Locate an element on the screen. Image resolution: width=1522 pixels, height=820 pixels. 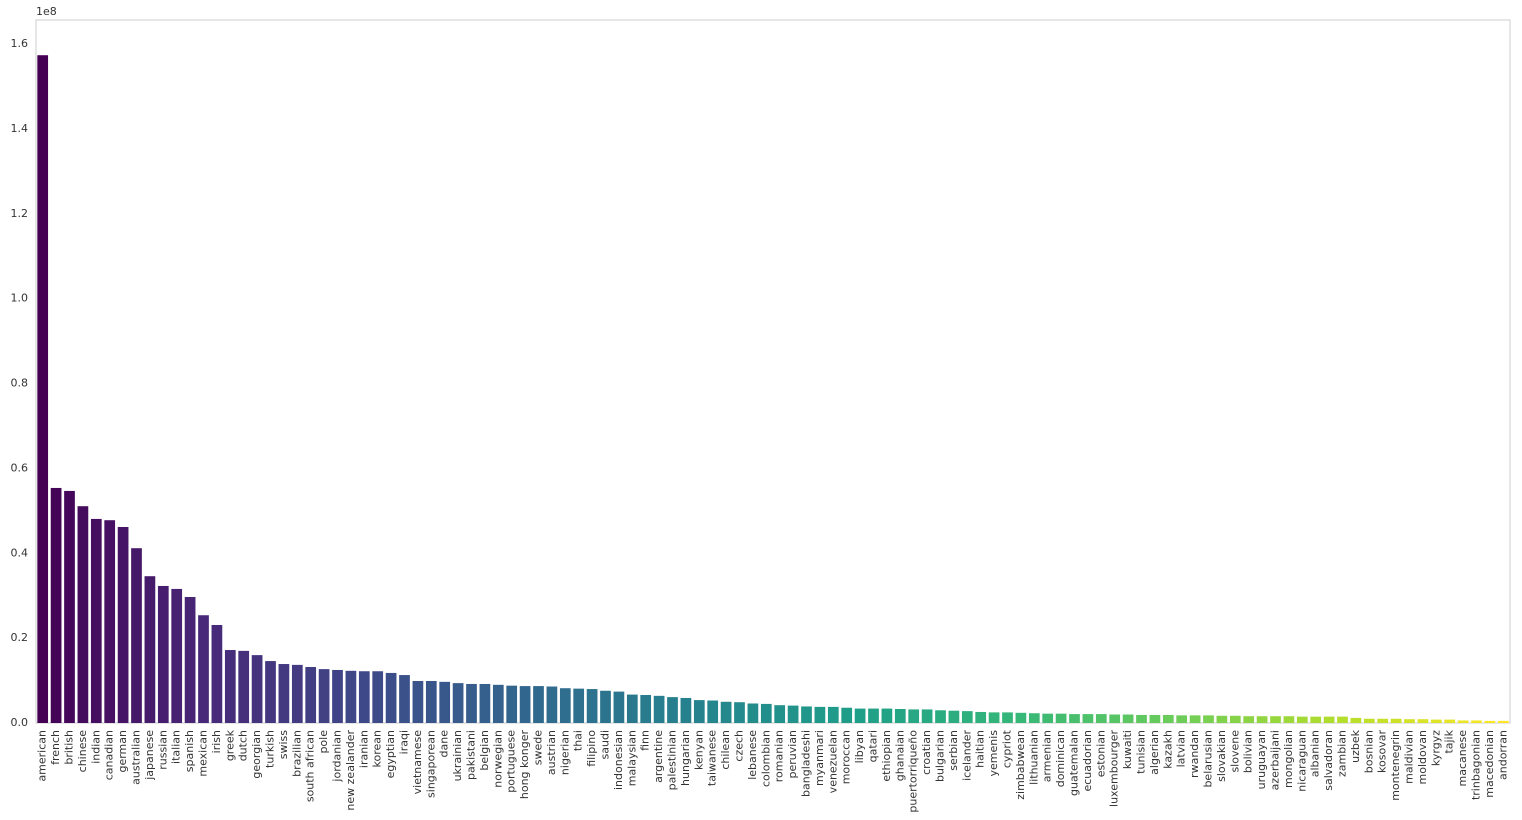
y-tick-label: 1.6 is located at coordinates (20, 43).